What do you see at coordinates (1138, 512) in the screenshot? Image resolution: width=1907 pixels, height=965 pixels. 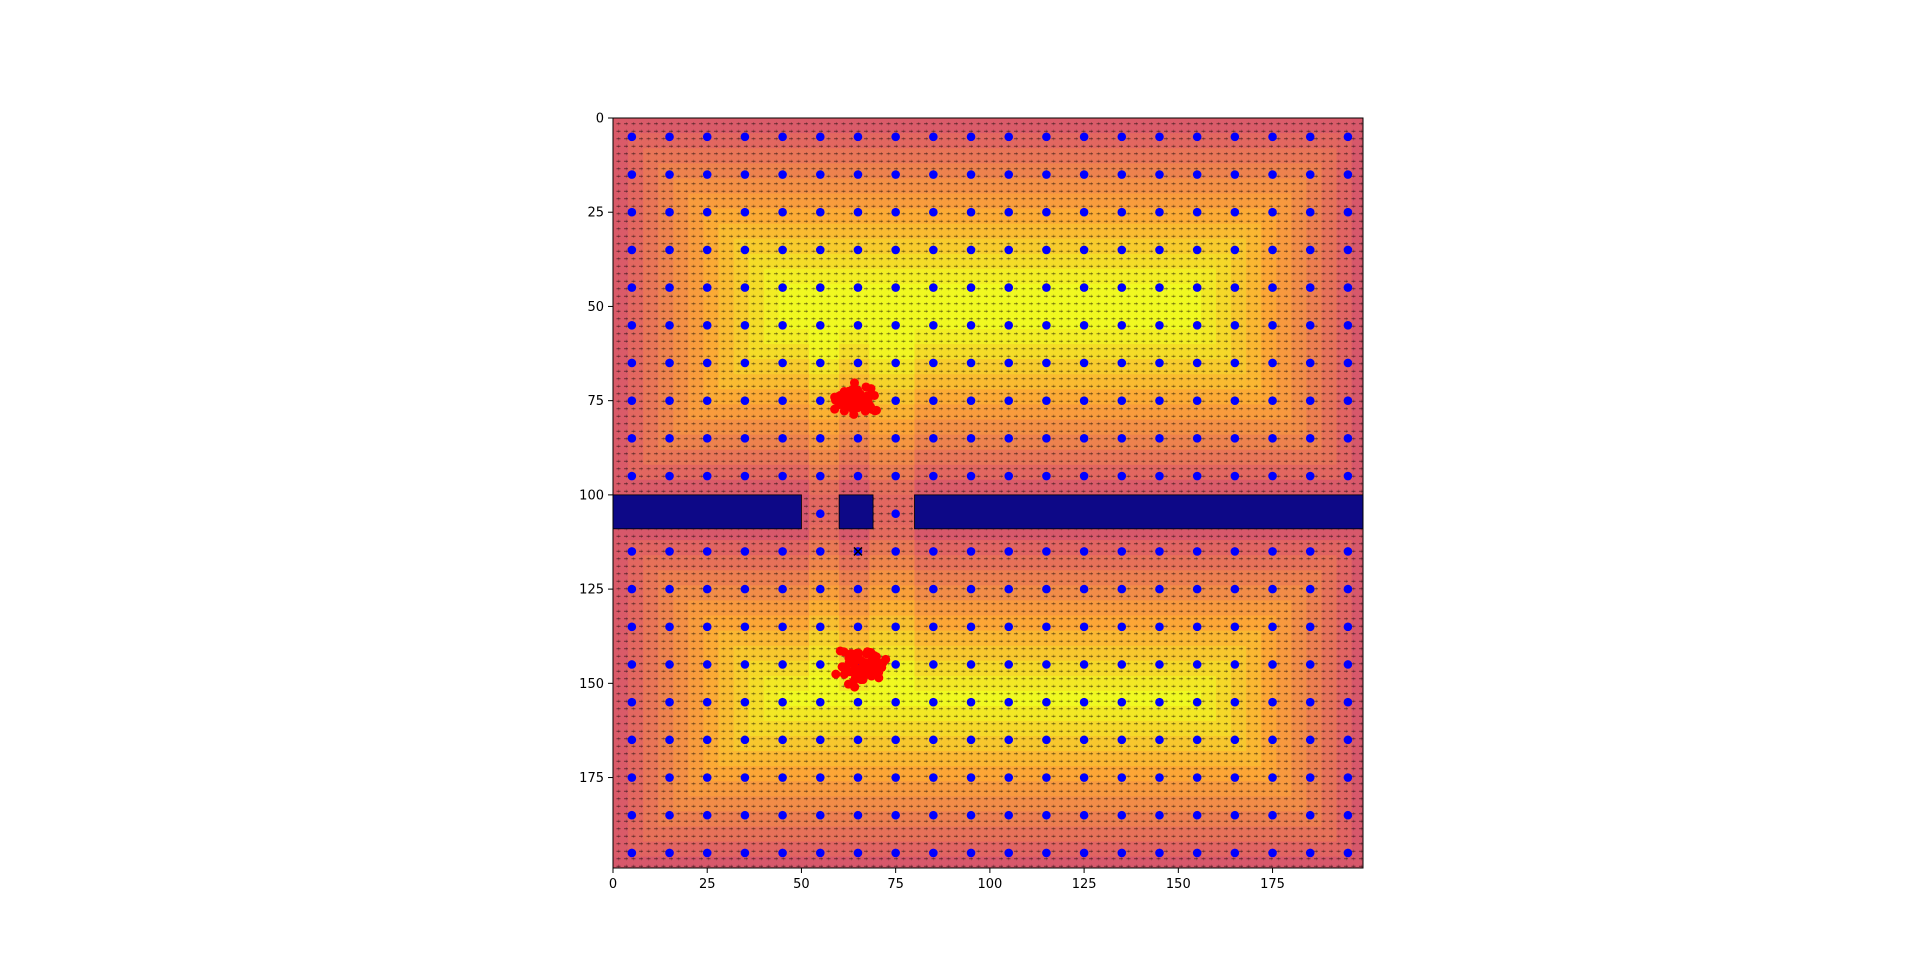 I see `obstacle-block` at bounding box center [1138, 512].